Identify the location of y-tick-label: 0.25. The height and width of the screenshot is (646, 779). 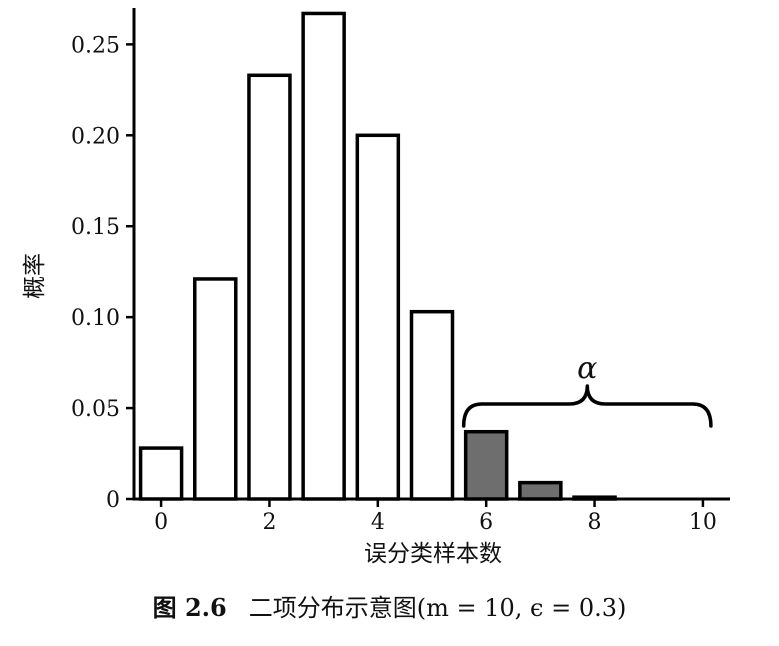
(95, 45).